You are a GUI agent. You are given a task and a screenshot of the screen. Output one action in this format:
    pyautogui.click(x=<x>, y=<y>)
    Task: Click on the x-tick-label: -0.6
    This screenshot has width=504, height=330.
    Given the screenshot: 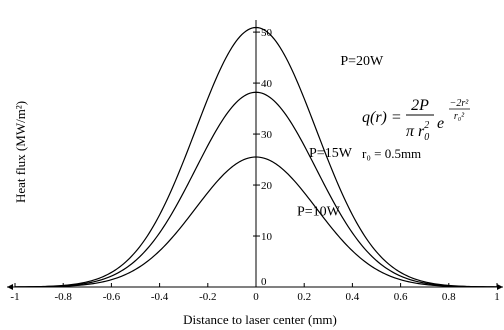 What is the action you would take?
    pyautogui.click(x=112, y=297)
    